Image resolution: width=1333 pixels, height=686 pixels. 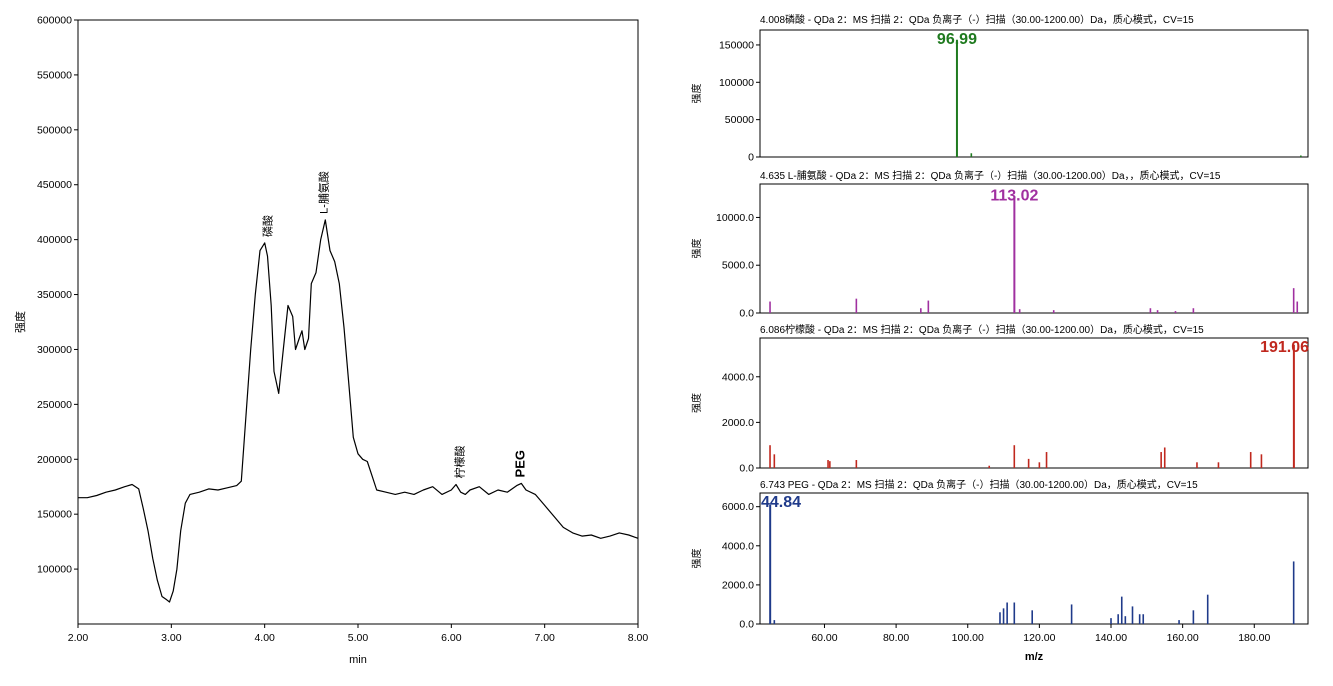 What do you see at coordinates (738, 266) in the screenshot?
I see `y-tick-label: 5000.0` at bounding box center [738, 266].